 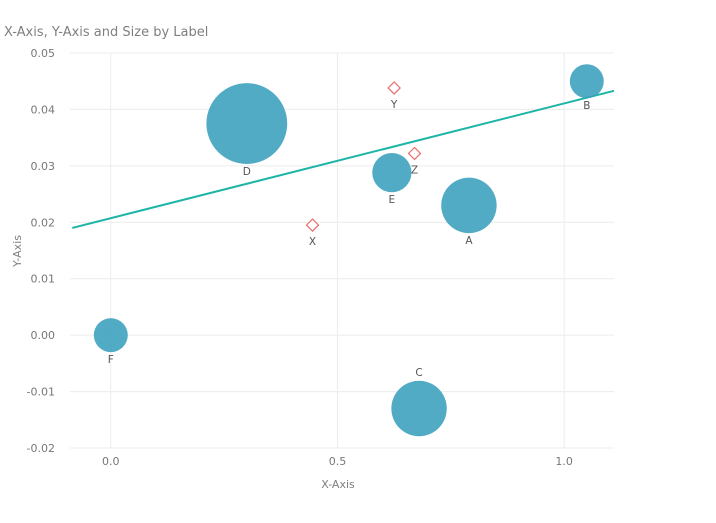 What do you see at coordinates (418, 373) in the screenshot?
I see `point-label-c: C` at bounding box center [418, 373].